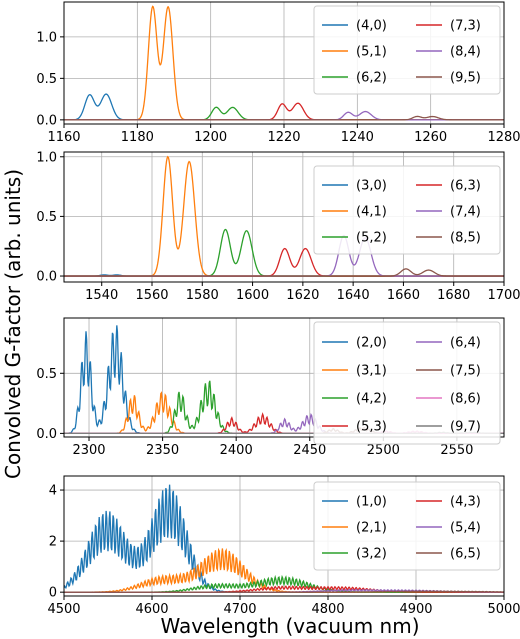 The image size is (520, 639). I want to click on y-tick-label: 0, so click(53, 593).